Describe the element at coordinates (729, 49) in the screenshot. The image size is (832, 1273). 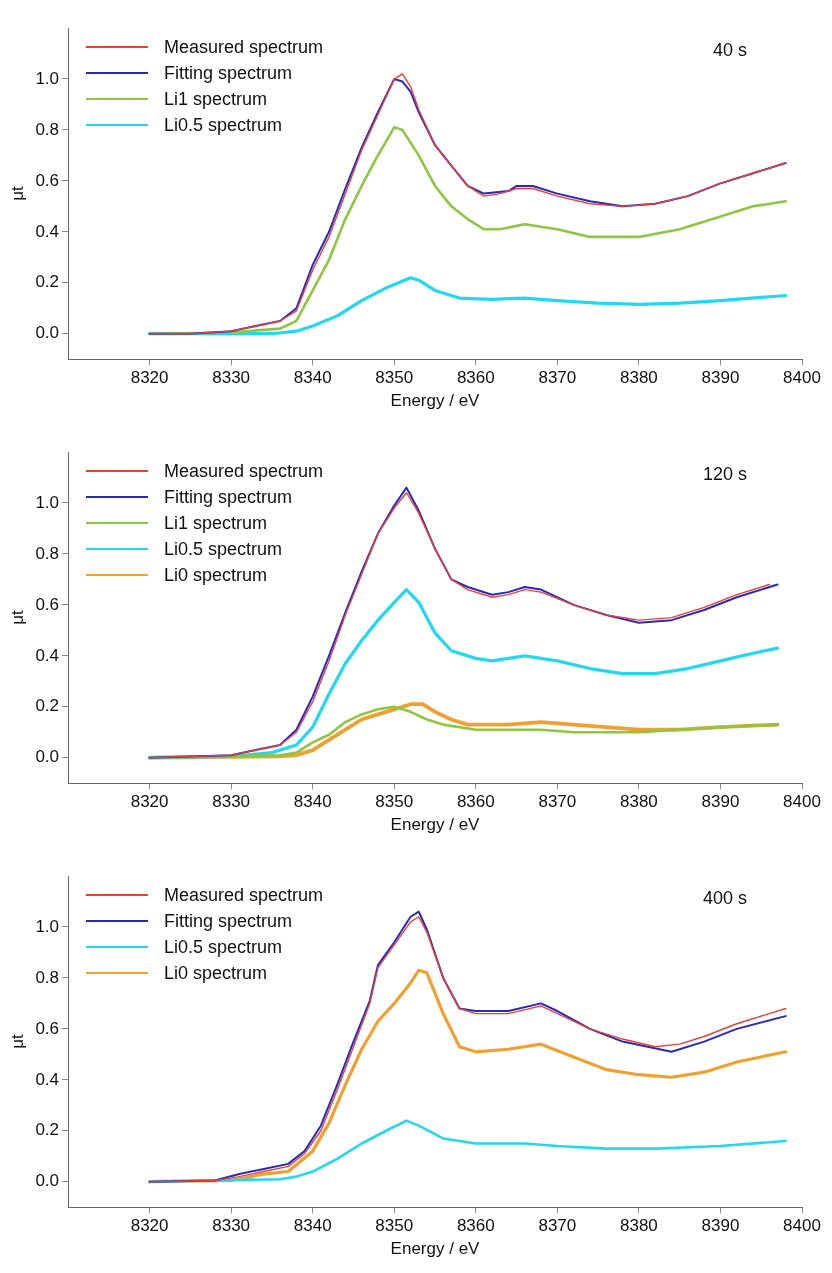
I see `annotation: 40 s` at that location.